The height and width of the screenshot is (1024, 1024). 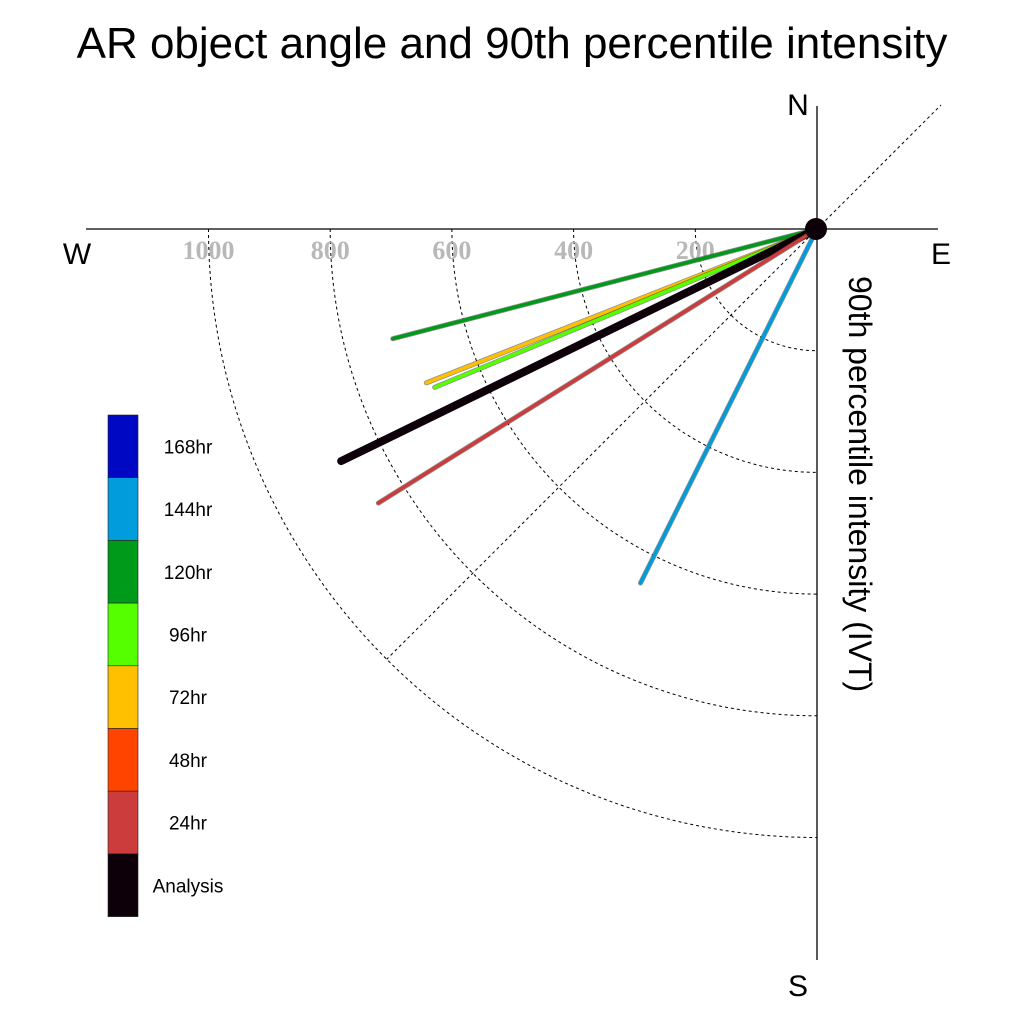 I want to click on legend-label-96hr: 96hr, so click(x=188, y=635).